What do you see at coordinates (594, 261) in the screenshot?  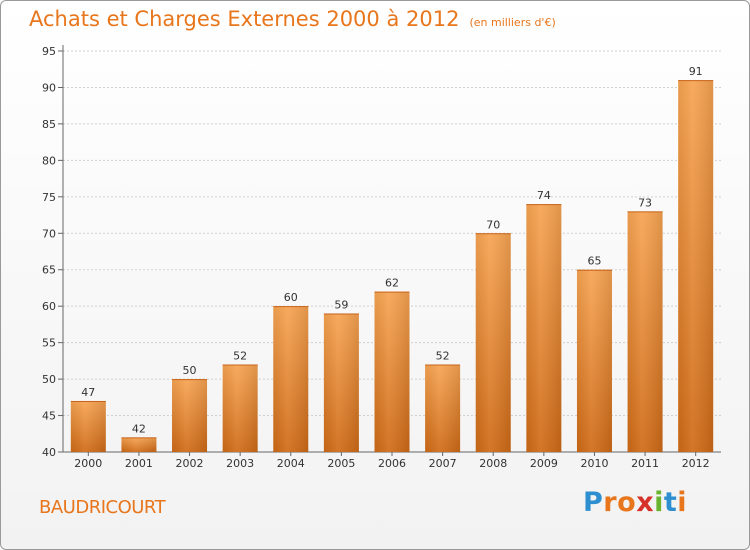 I see `value-label: 65` at bounding box center [594, 261].